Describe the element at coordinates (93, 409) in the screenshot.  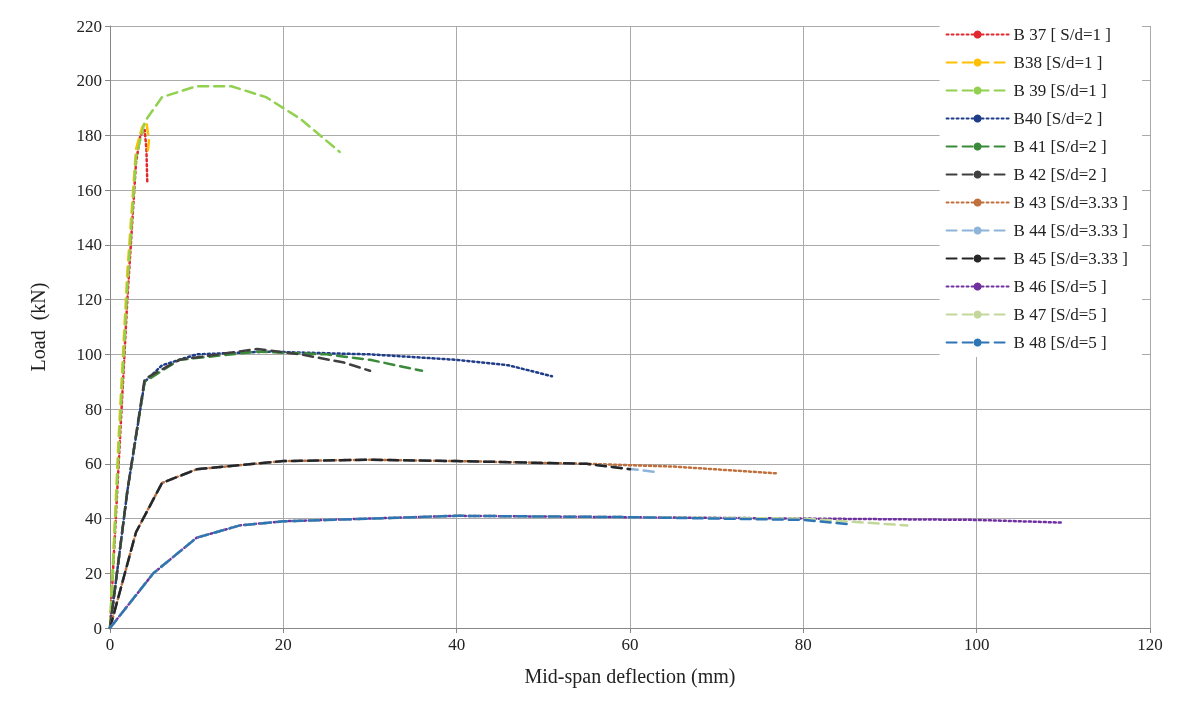
I see `y-tick-label: 80` at that location.